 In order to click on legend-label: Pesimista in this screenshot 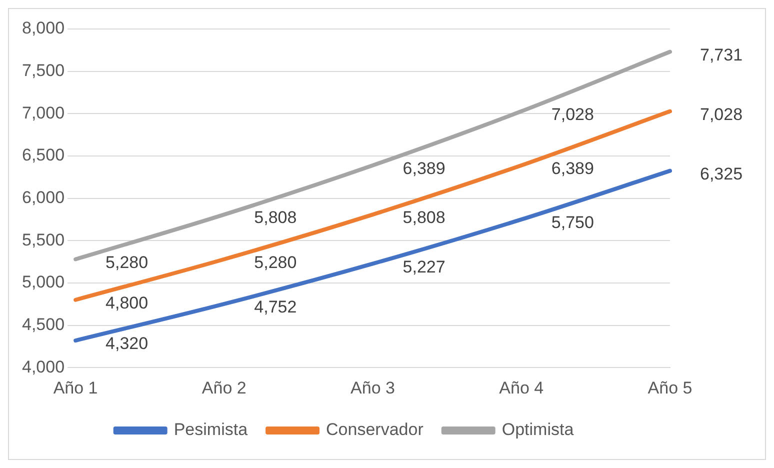, I will do `click(211, 430)`.